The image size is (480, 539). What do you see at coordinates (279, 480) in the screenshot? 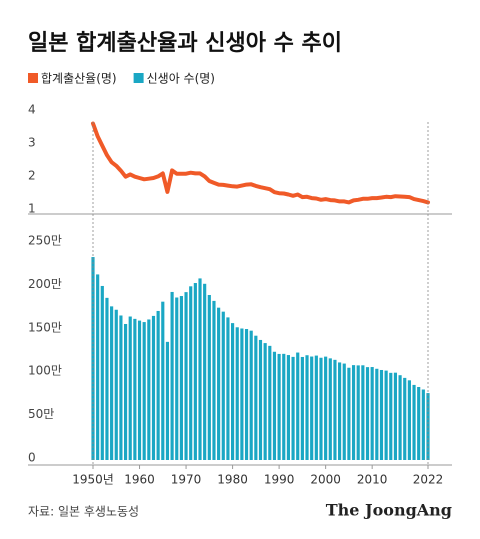
I see `x-tick-label: 1990` at bounding box center [279, 480].